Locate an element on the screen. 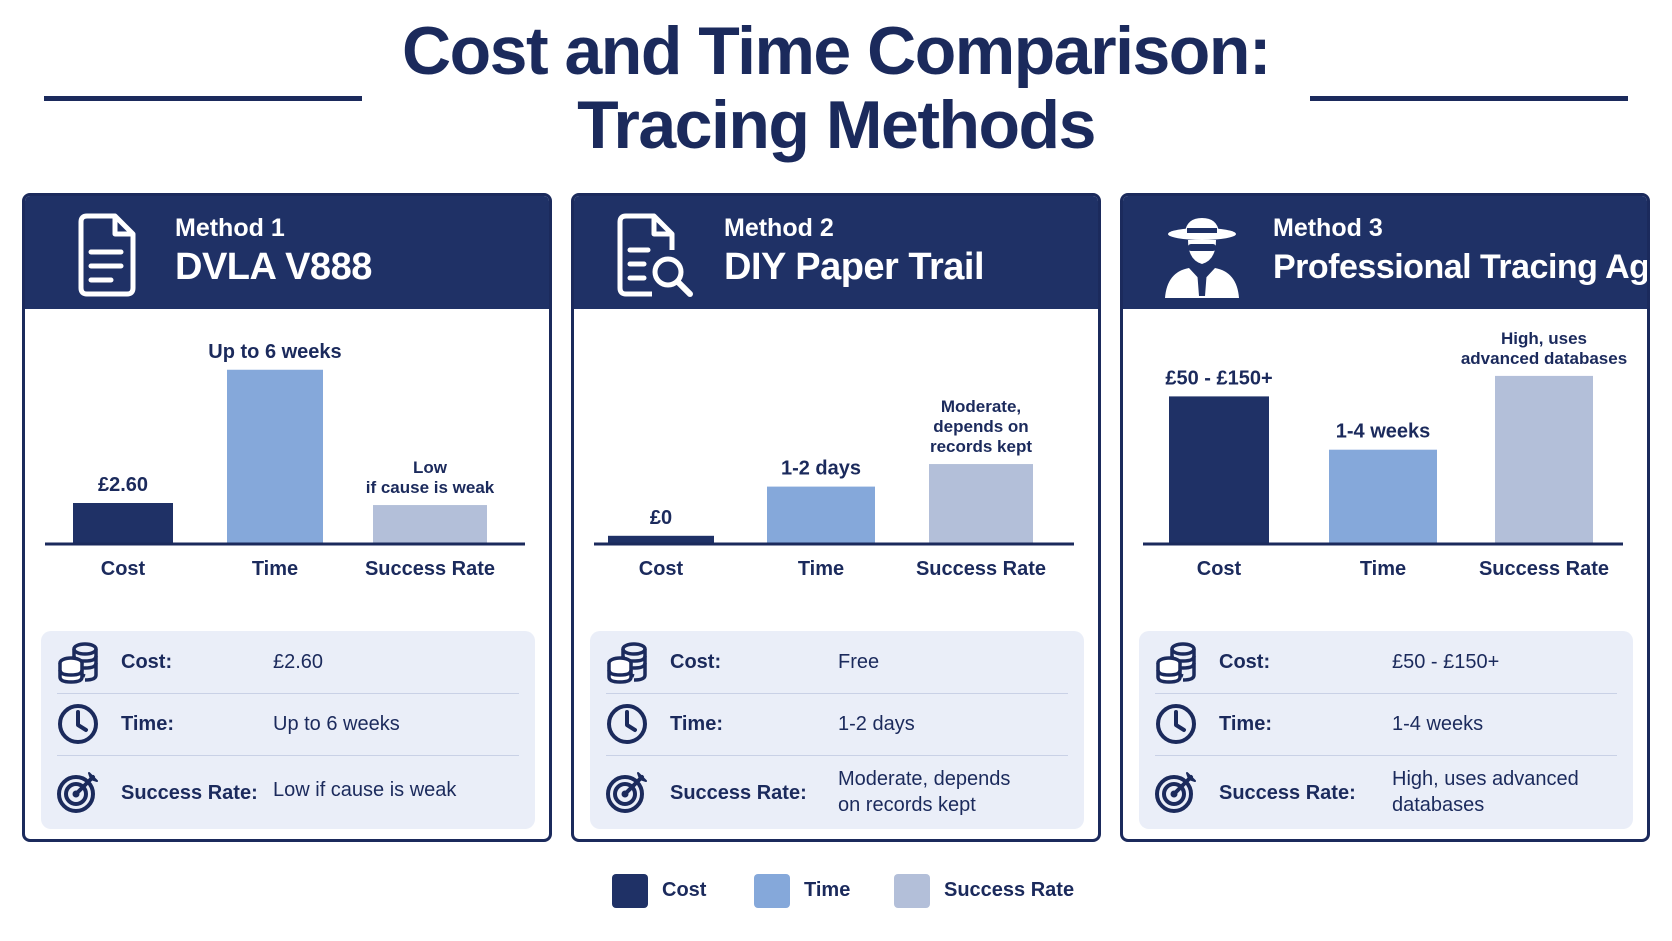 The image size is (1672, 941). legend-label: Success Rate is located at coordinates (1009, 890).